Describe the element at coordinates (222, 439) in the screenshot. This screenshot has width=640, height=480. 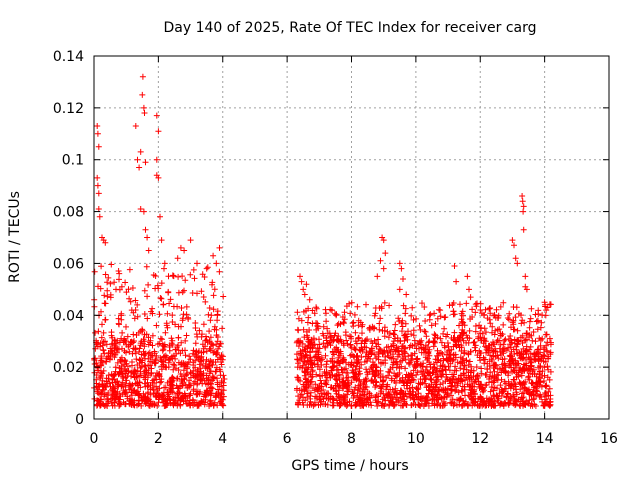
I see `x-tick-label: 4` at that location.